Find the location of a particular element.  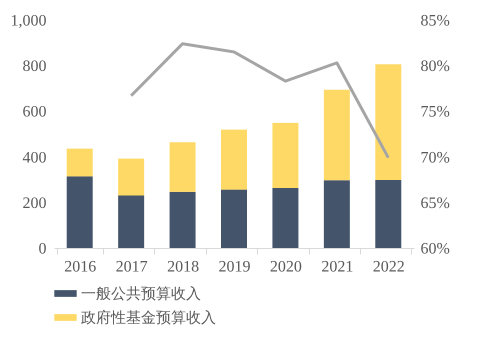

legend-label: 一般公共预算收入 is located at coordinates (141, 294).